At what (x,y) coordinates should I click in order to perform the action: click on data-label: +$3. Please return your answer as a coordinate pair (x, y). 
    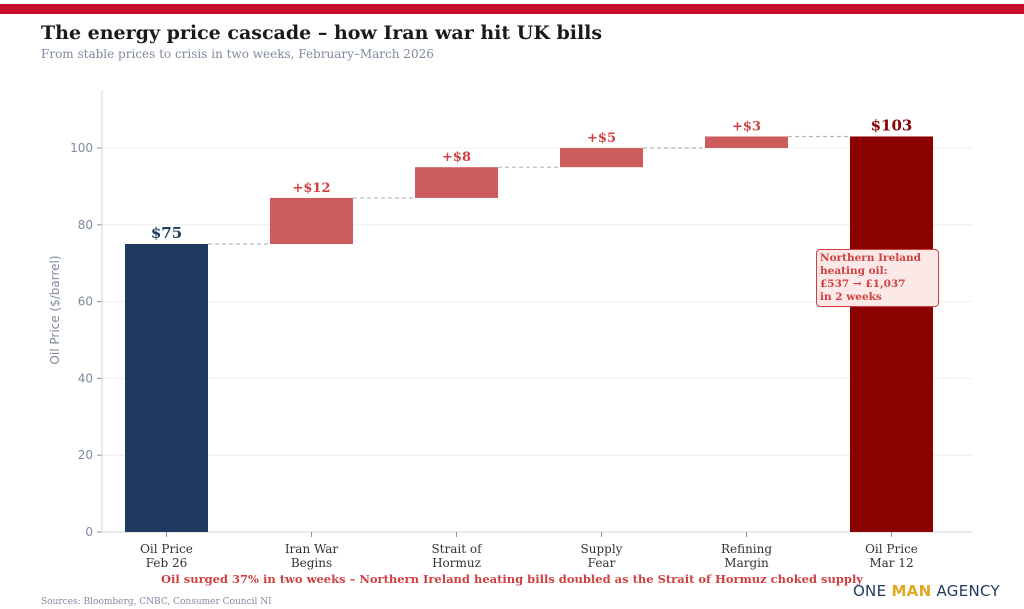
    Looking at the image, I should click on (746, 126).